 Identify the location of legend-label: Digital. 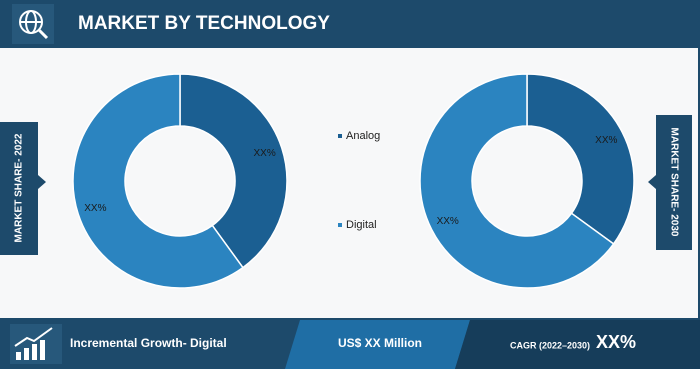
(361, 225).